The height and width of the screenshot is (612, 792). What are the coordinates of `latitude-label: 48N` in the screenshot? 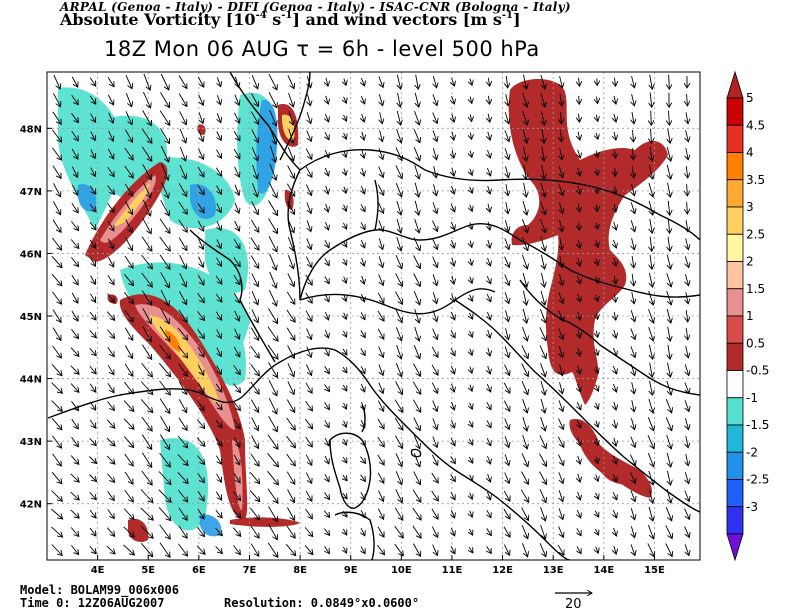 It's located at (31, 129).